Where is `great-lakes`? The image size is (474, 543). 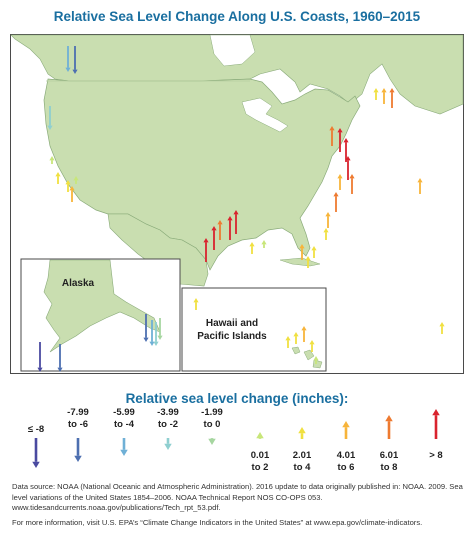 great-lakes is located at coordinates (265, 115).